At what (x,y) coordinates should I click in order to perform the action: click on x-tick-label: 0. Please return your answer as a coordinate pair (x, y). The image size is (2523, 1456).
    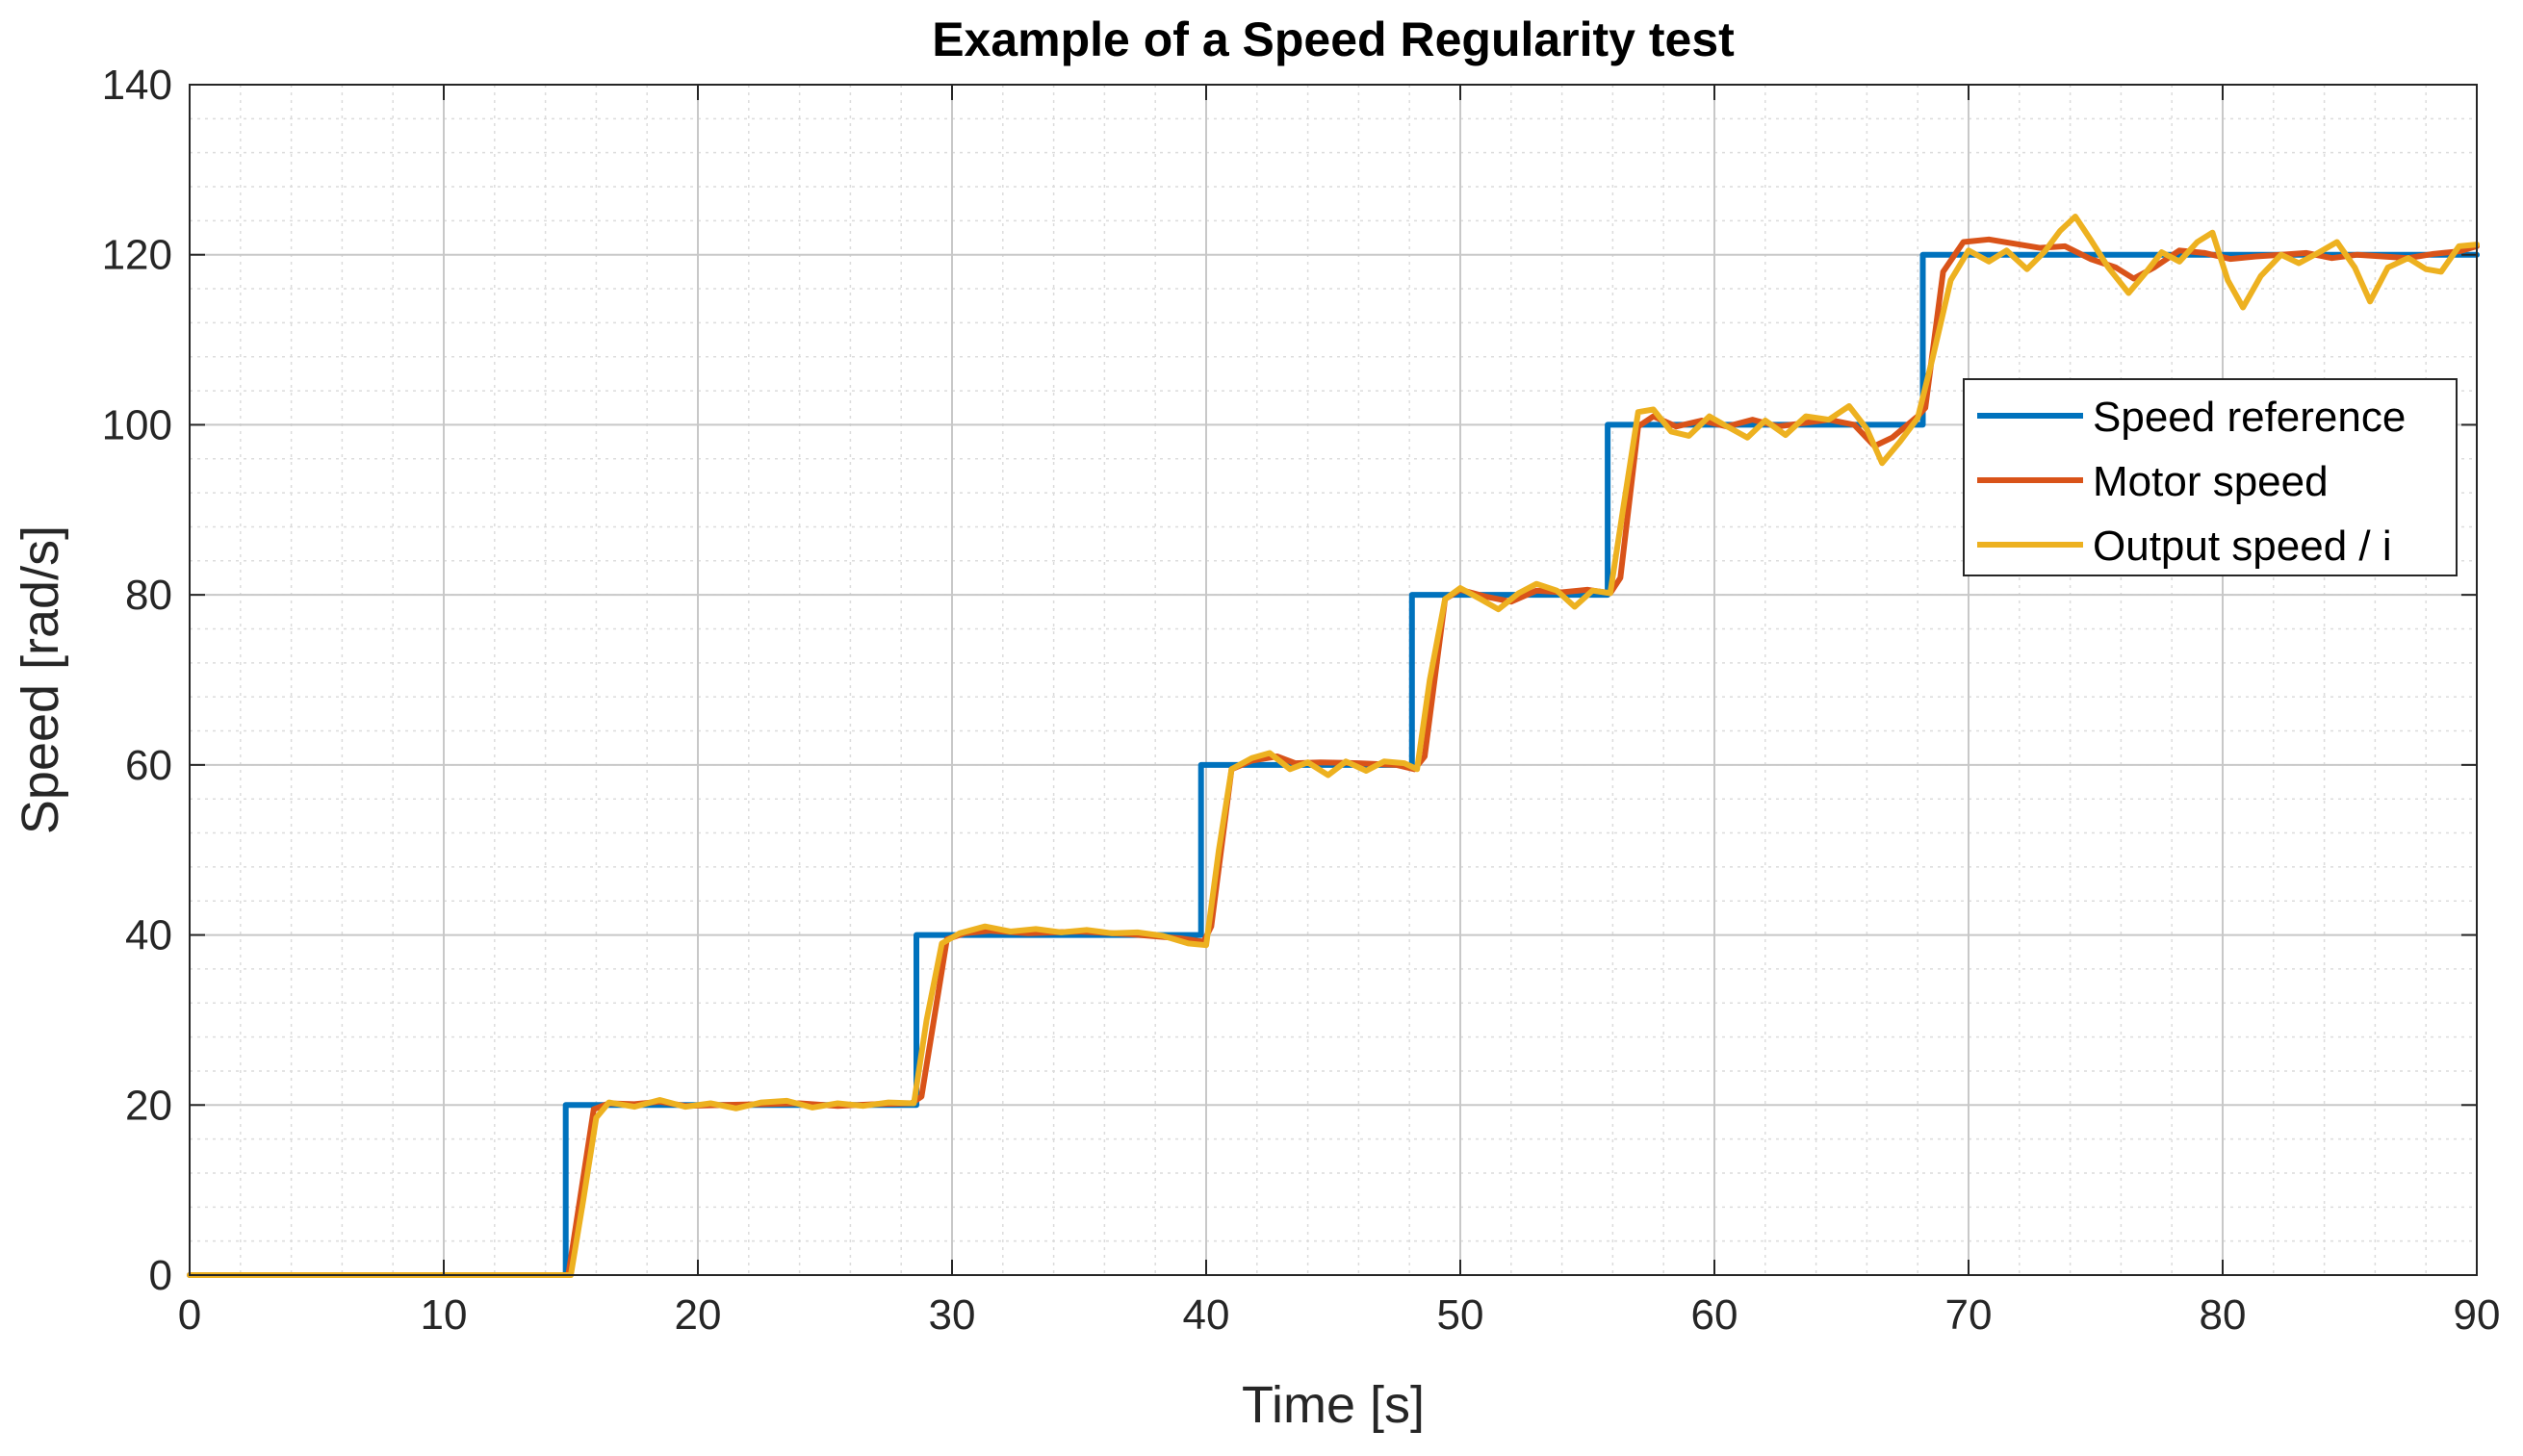
    Looking at the image, I should click on (189, 1315).